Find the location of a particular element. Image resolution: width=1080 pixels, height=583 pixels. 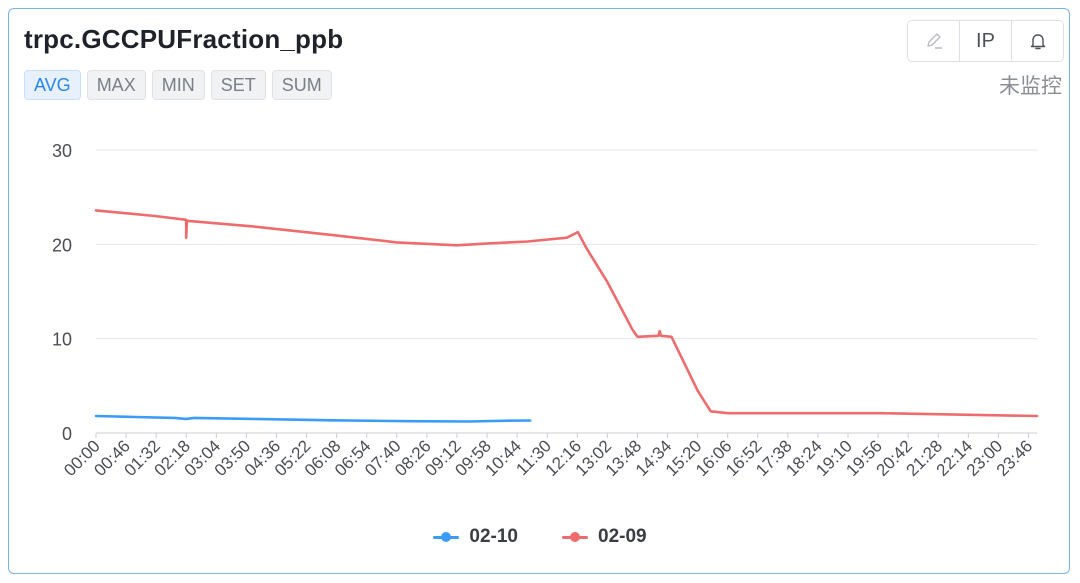

y-tick-label: 20 is located at coordinates (62, 245).